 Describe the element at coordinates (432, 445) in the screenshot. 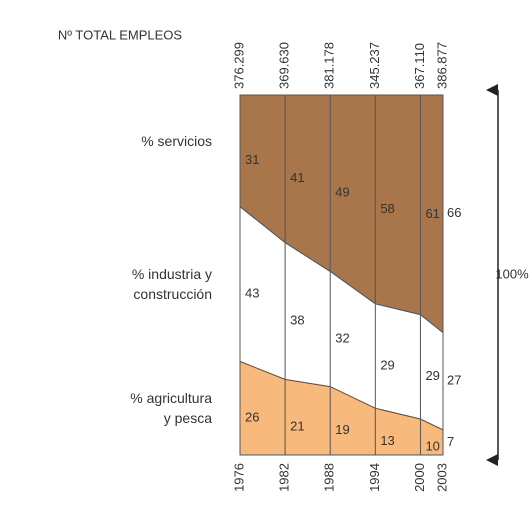

I see `data-label: 10` at that location.